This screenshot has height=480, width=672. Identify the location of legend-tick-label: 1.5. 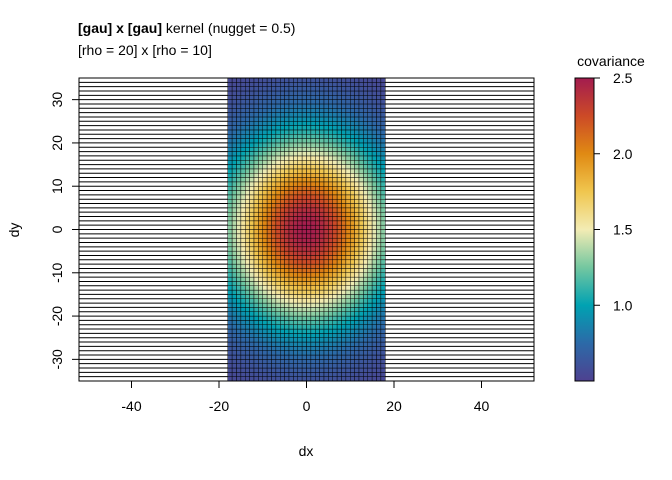
(623, 230).